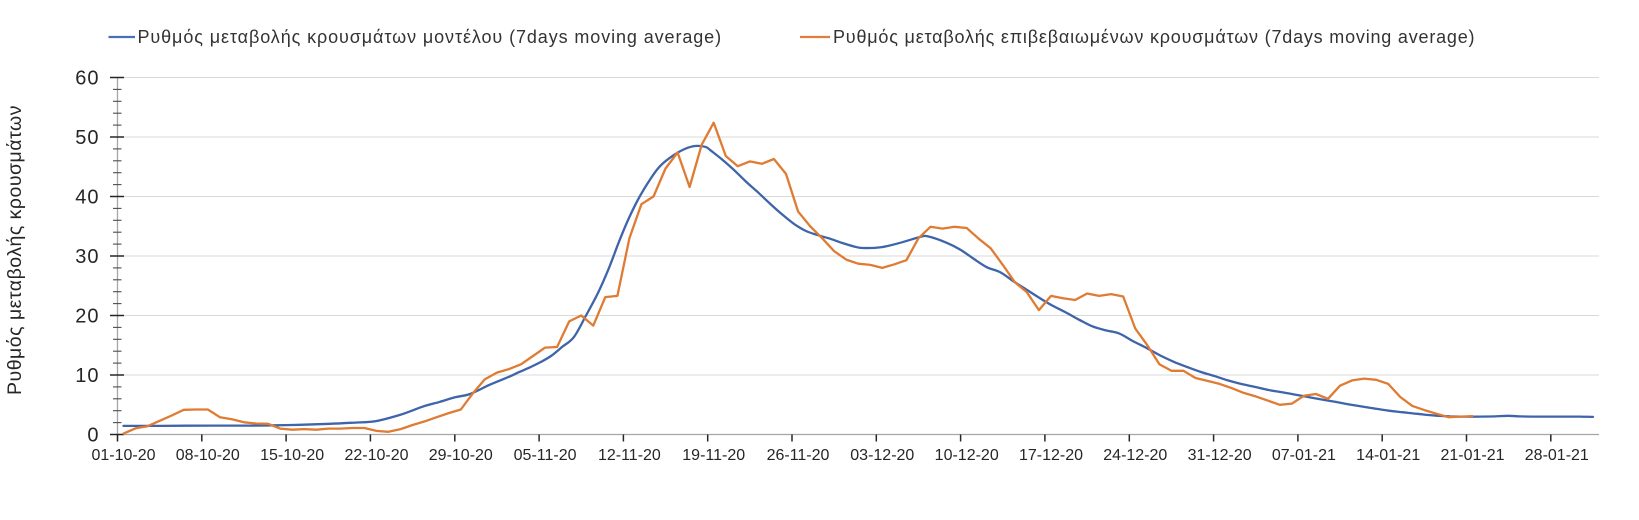 Image resolution: width=1639 pixels, height=520 pixels. What do you see at coordinates (87, 79) in the screenshot?
I see `svg-text: 60` at bounding box center [87, 79].